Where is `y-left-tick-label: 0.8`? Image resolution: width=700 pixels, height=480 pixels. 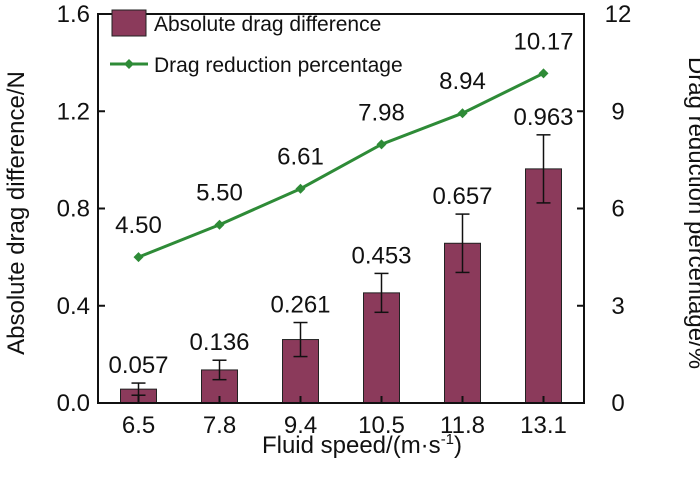 y-left-tick-label: 0.8 is located at coordinates (73, 209).